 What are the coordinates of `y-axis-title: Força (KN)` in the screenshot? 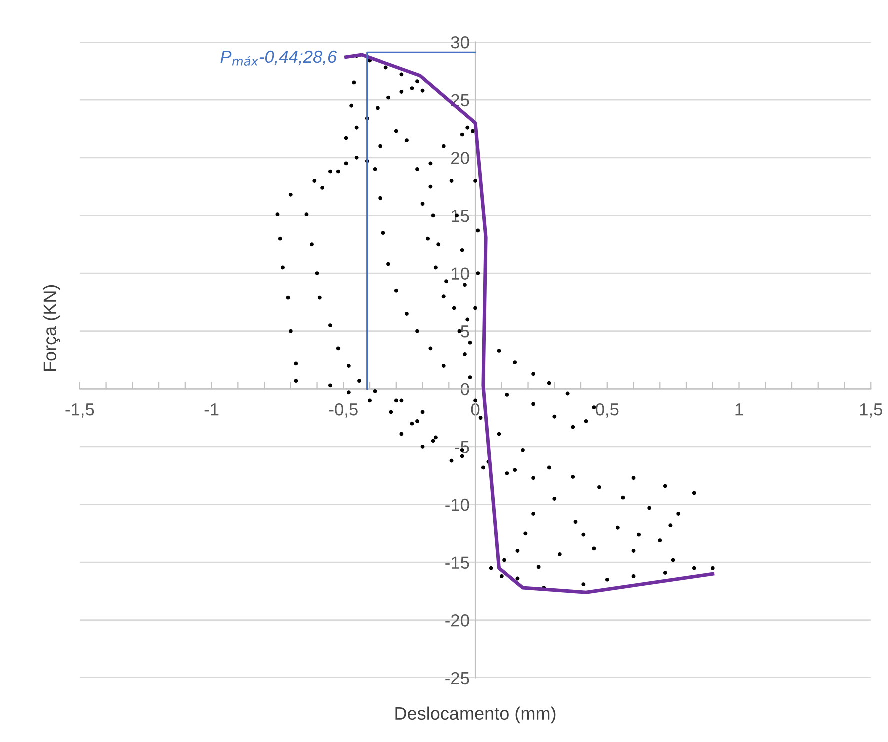 It's located at (51, 328).